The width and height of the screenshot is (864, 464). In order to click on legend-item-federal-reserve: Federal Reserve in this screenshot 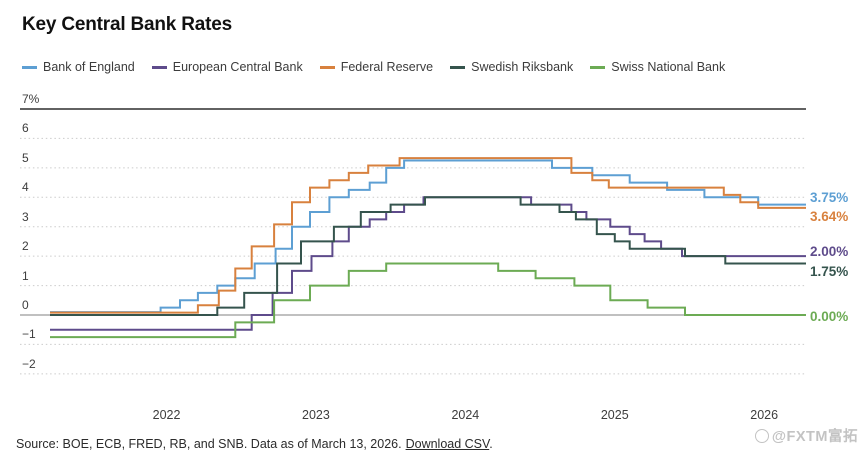, I will do `click(376, 67)`.